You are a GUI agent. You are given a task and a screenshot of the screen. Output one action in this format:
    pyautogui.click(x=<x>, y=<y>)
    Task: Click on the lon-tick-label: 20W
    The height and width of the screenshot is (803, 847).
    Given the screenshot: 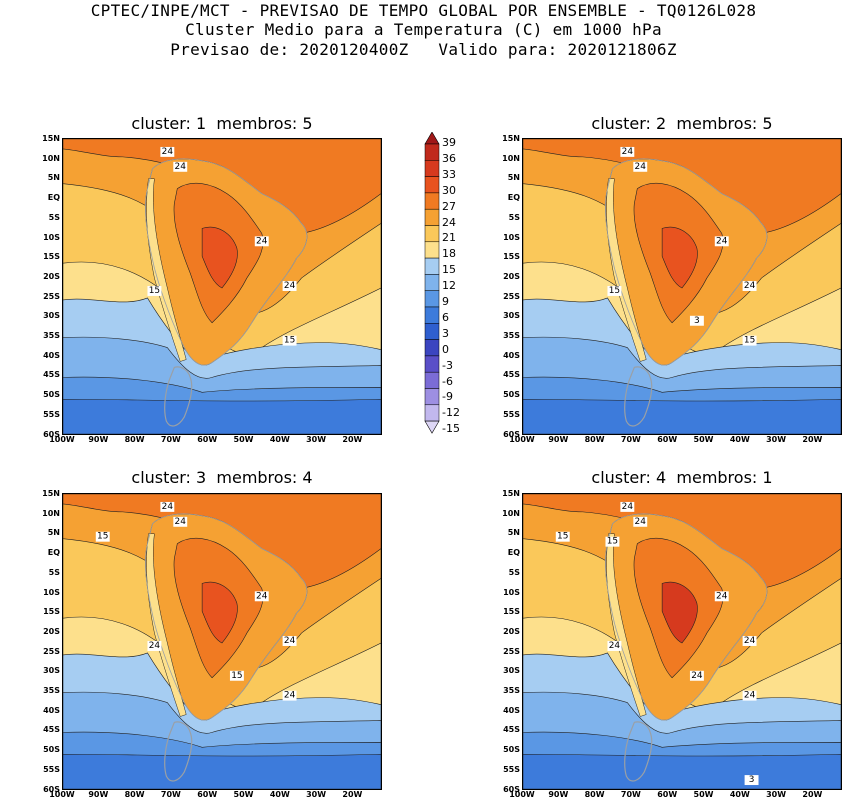 What is the action you would take?
    pyautogui.click(x=812, y=439)
    